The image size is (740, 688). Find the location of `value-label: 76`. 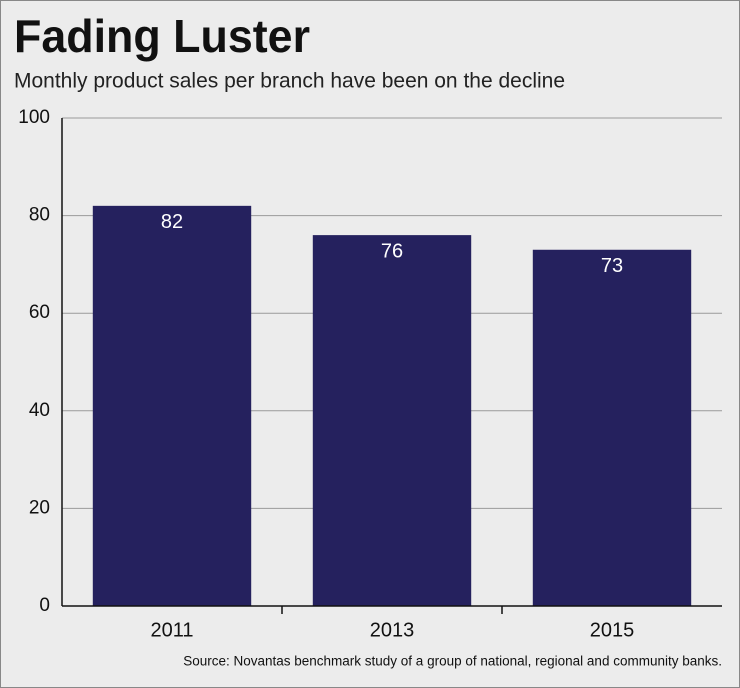

value-label: 76 is located at coordinates (392, 251).